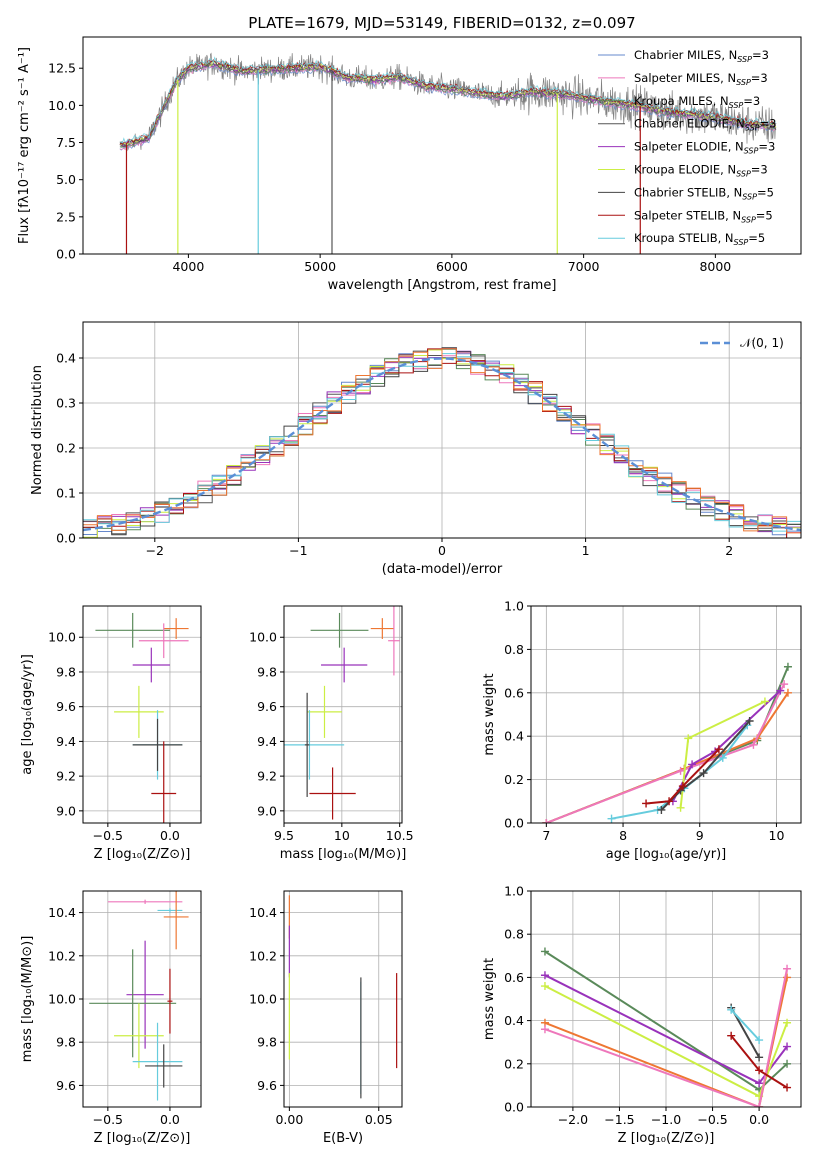 The image size is (819, 1170). What do you see at coordinates (762, 343) in the screenshot?
I see `residuals-legend-label: 𝒩(0, 1)` at bounding box center [762, 343].